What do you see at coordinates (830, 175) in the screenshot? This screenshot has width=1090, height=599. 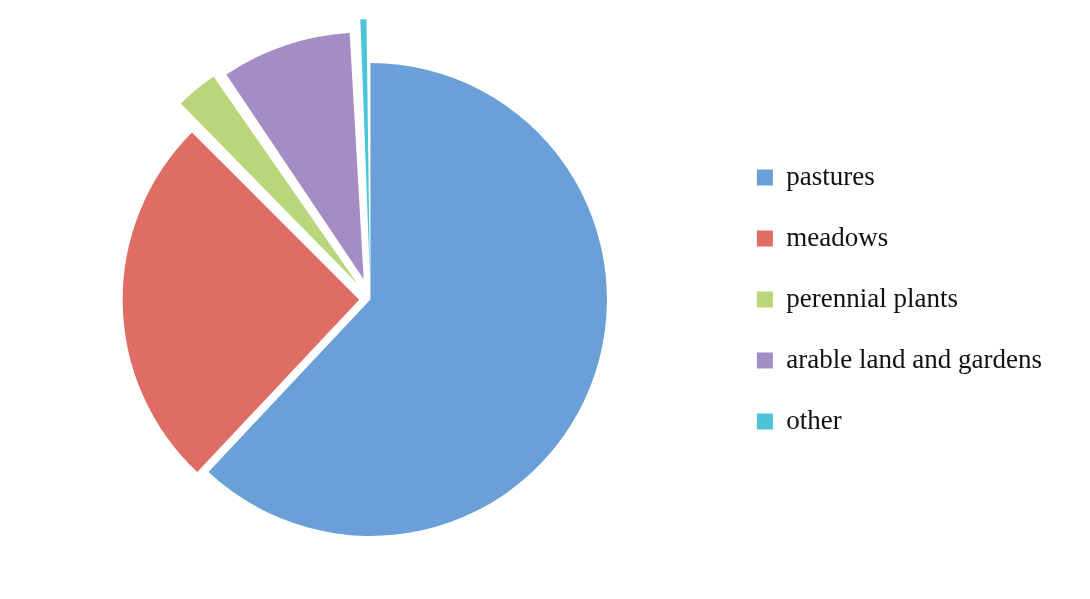 I see `legend-label: pastures` at bounding box center [830, 175].